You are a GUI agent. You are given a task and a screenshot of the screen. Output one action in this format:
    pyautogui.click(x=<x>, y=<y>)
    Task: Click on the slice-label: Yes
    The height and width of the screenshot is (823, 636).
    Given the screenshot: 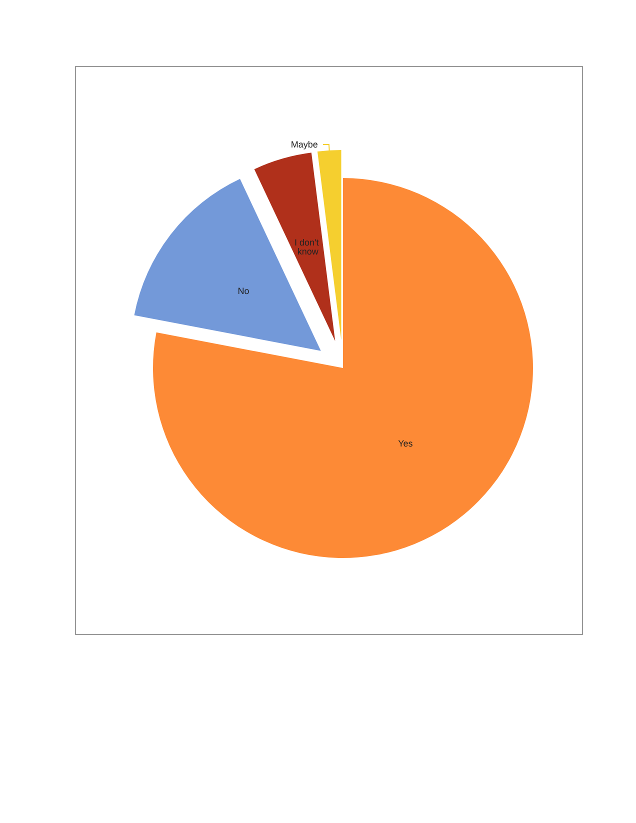 What is the action you would take?
    pyautogui.click(x=406, y=443)
    